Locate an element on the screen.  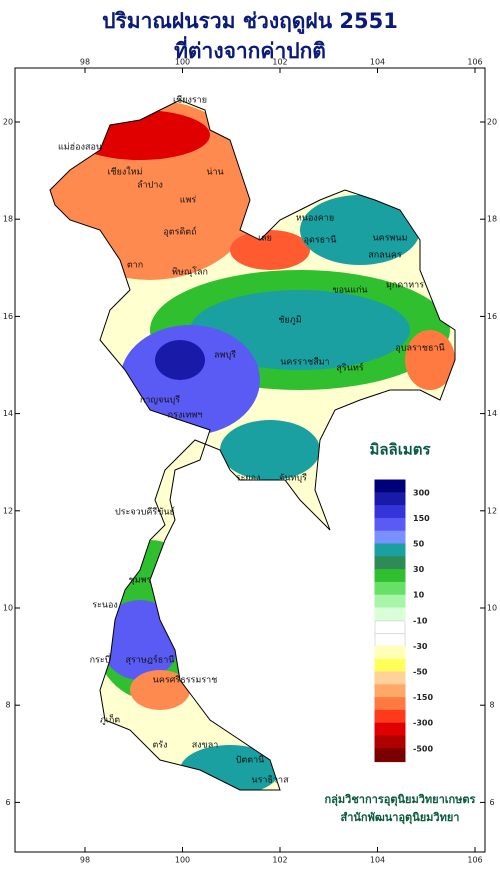
legend-label: 30 is located at coordinates (419, 569).